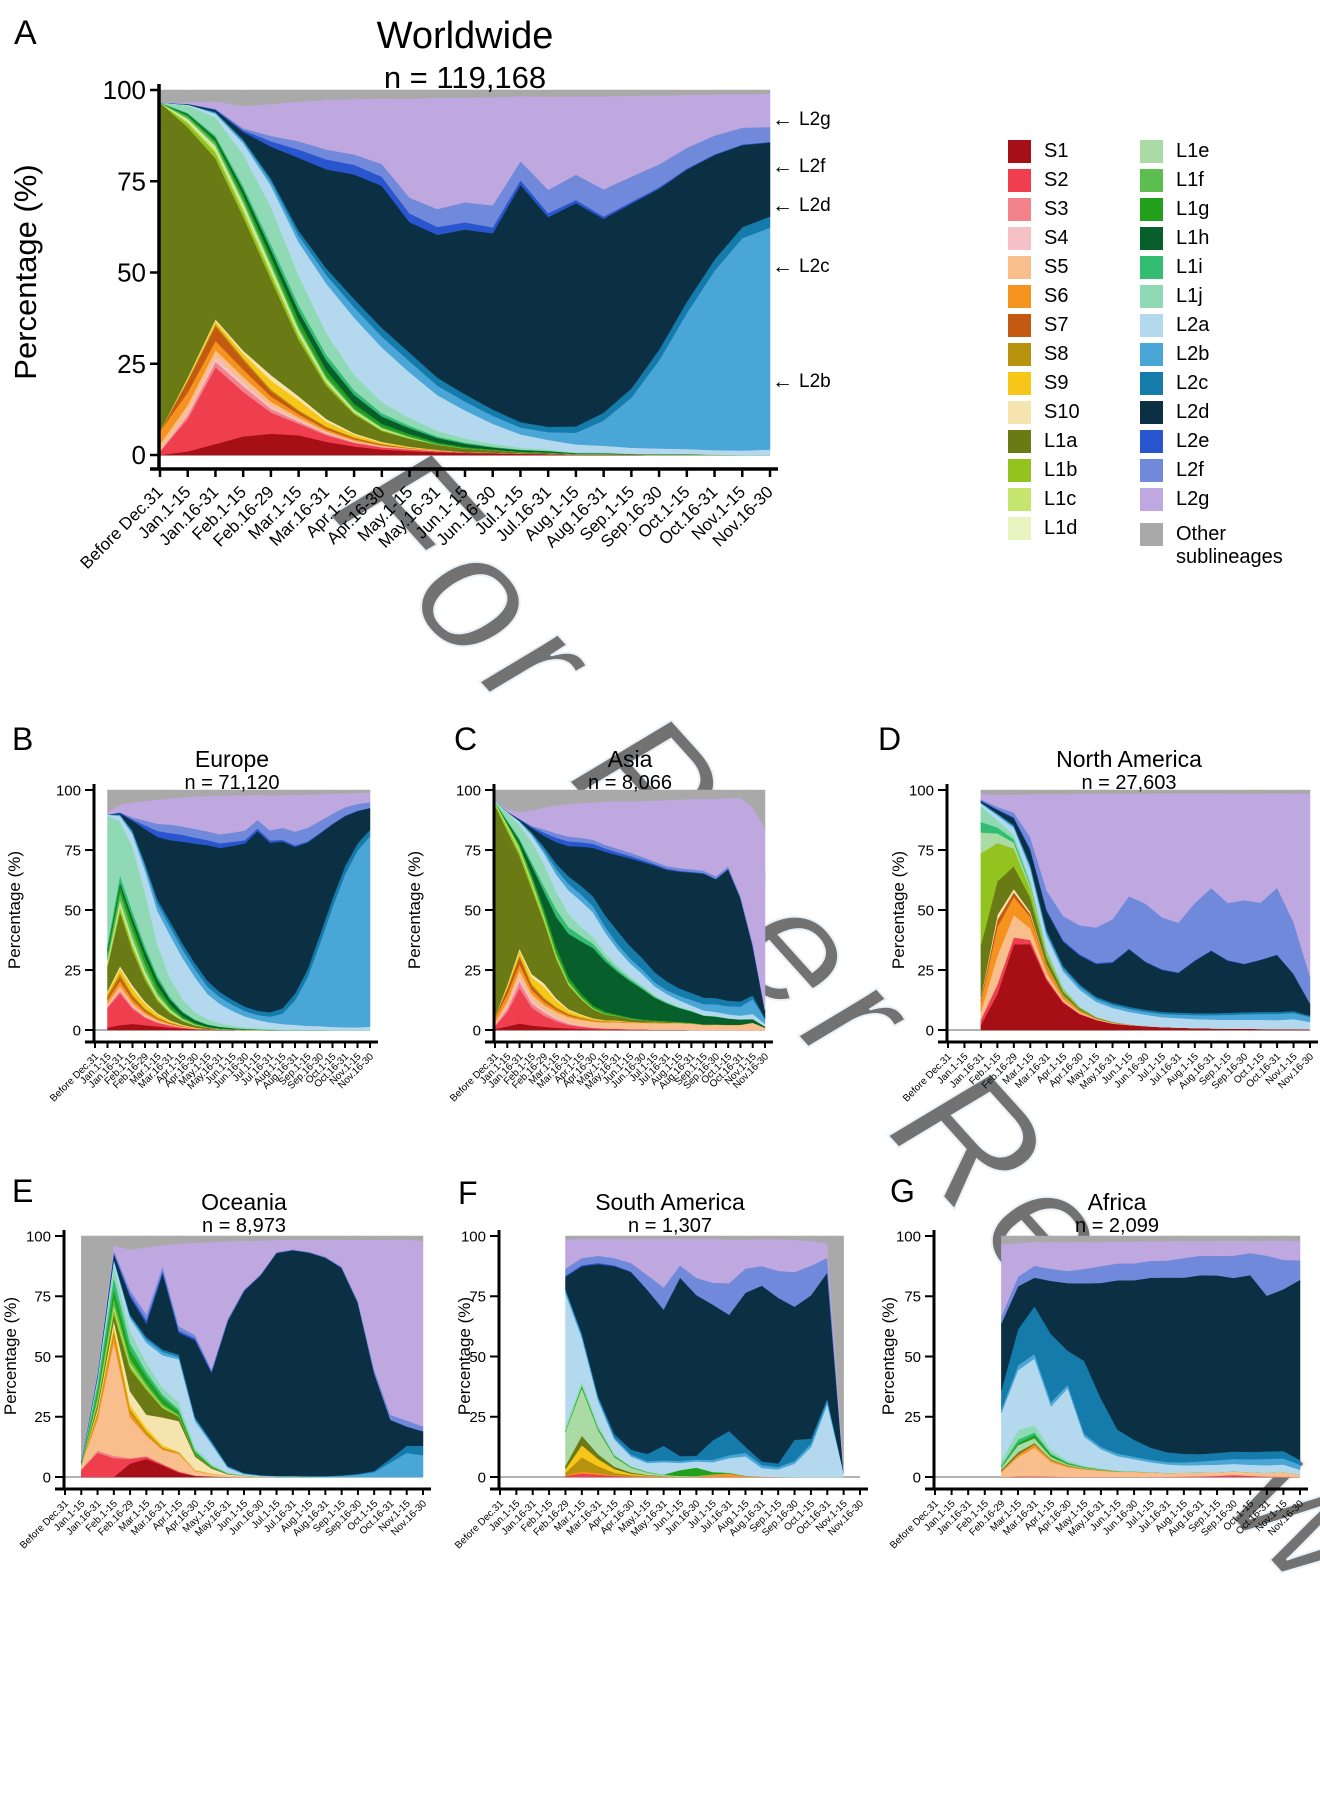 The image size is (1320, 1794). Describe the element at coordinates (231, 783) in the screenshot. I see `panel-sample-size: n = 71,120` at that location.